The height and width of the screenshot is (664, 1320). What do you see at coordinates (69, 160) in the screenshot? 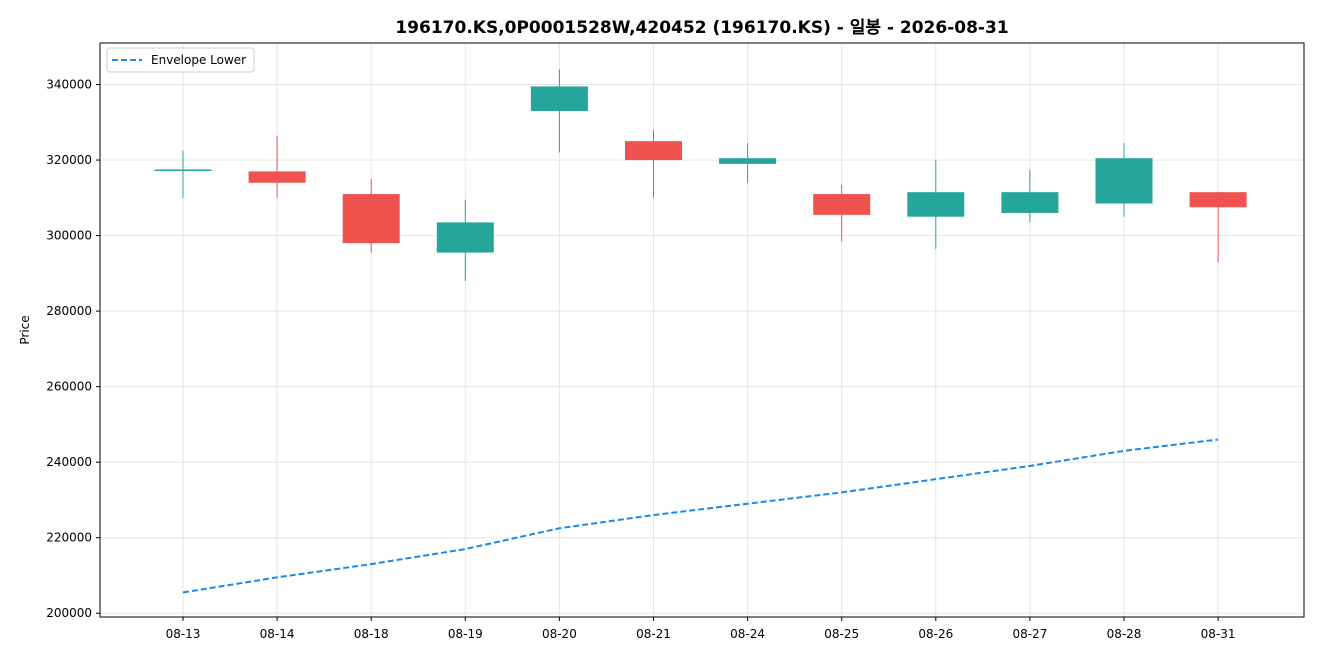
I see `y-tick-label: 320000` at bounding box center [69, 160].